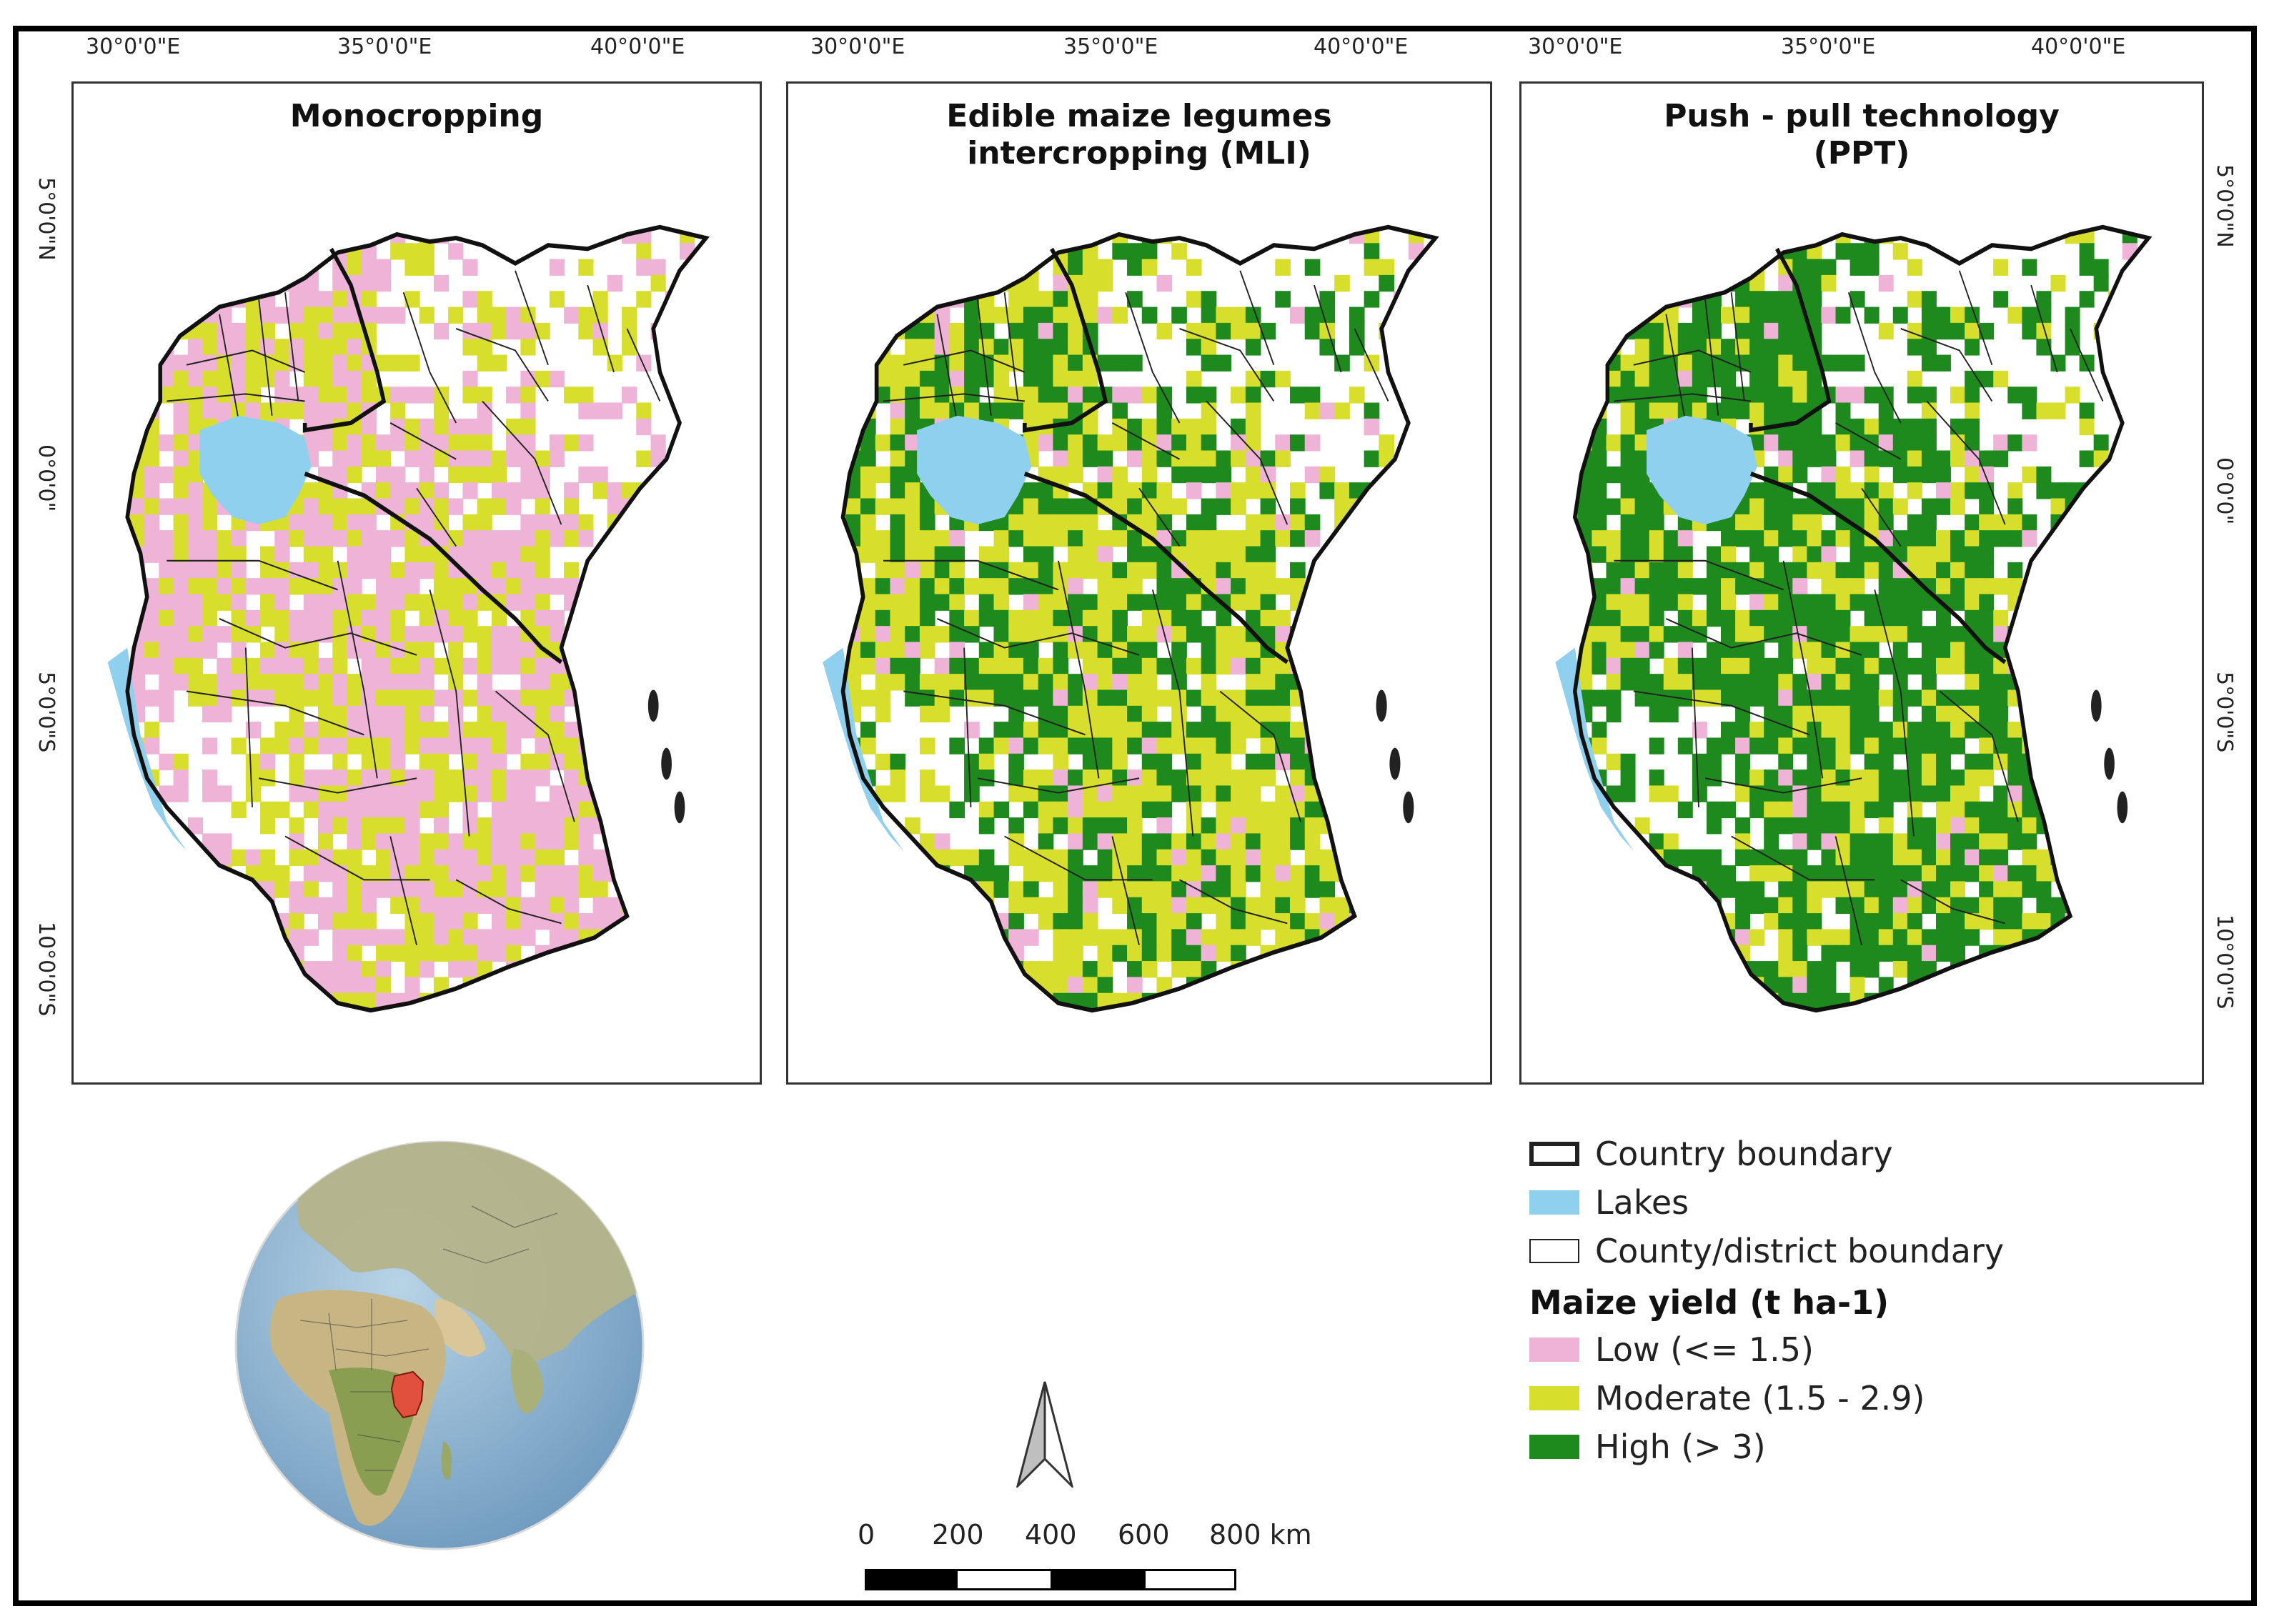  I want to click on scale-label: 200, so click(958, 1535).